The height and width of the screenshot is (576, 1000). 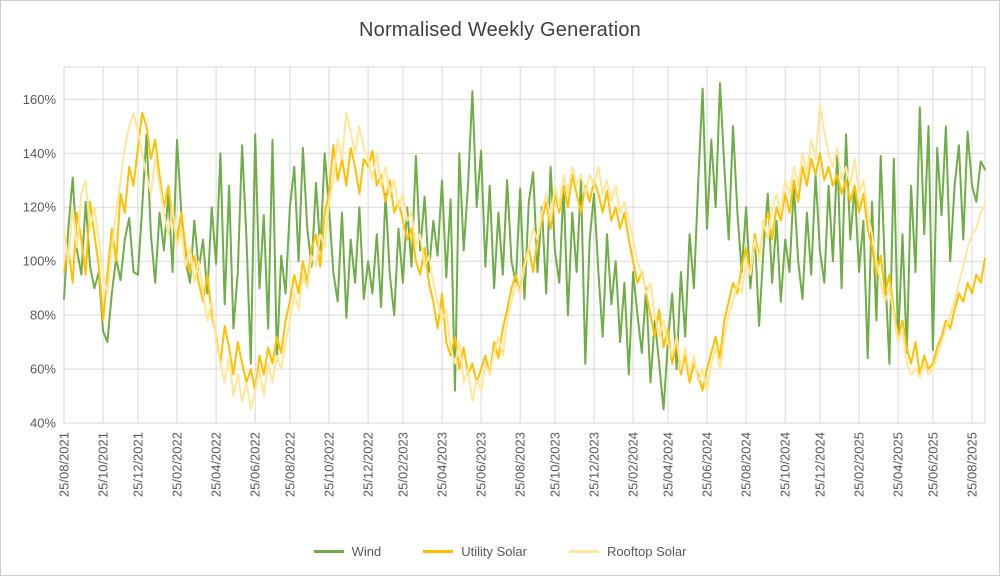 I want to click on x-axis-label: 25/06/2023, so click(x=481, y=464).